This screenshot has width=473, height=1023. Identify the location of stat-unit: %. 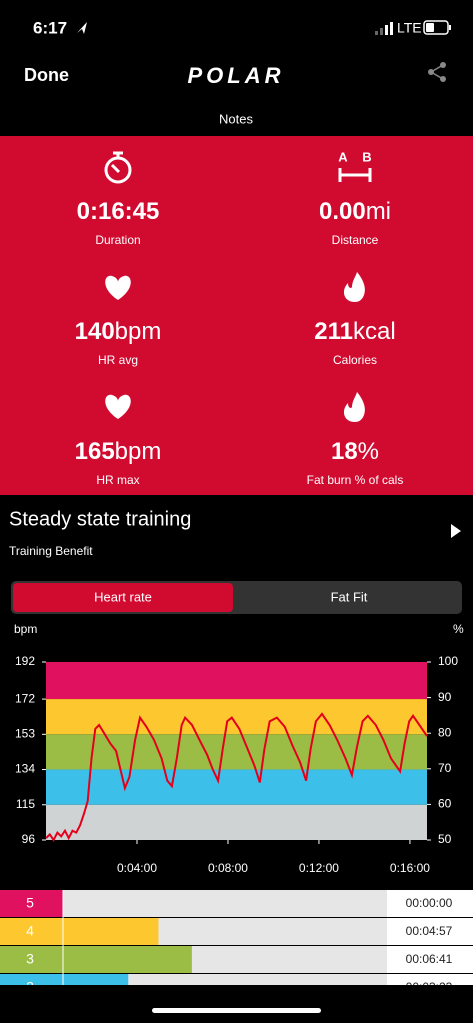
(368, 451).